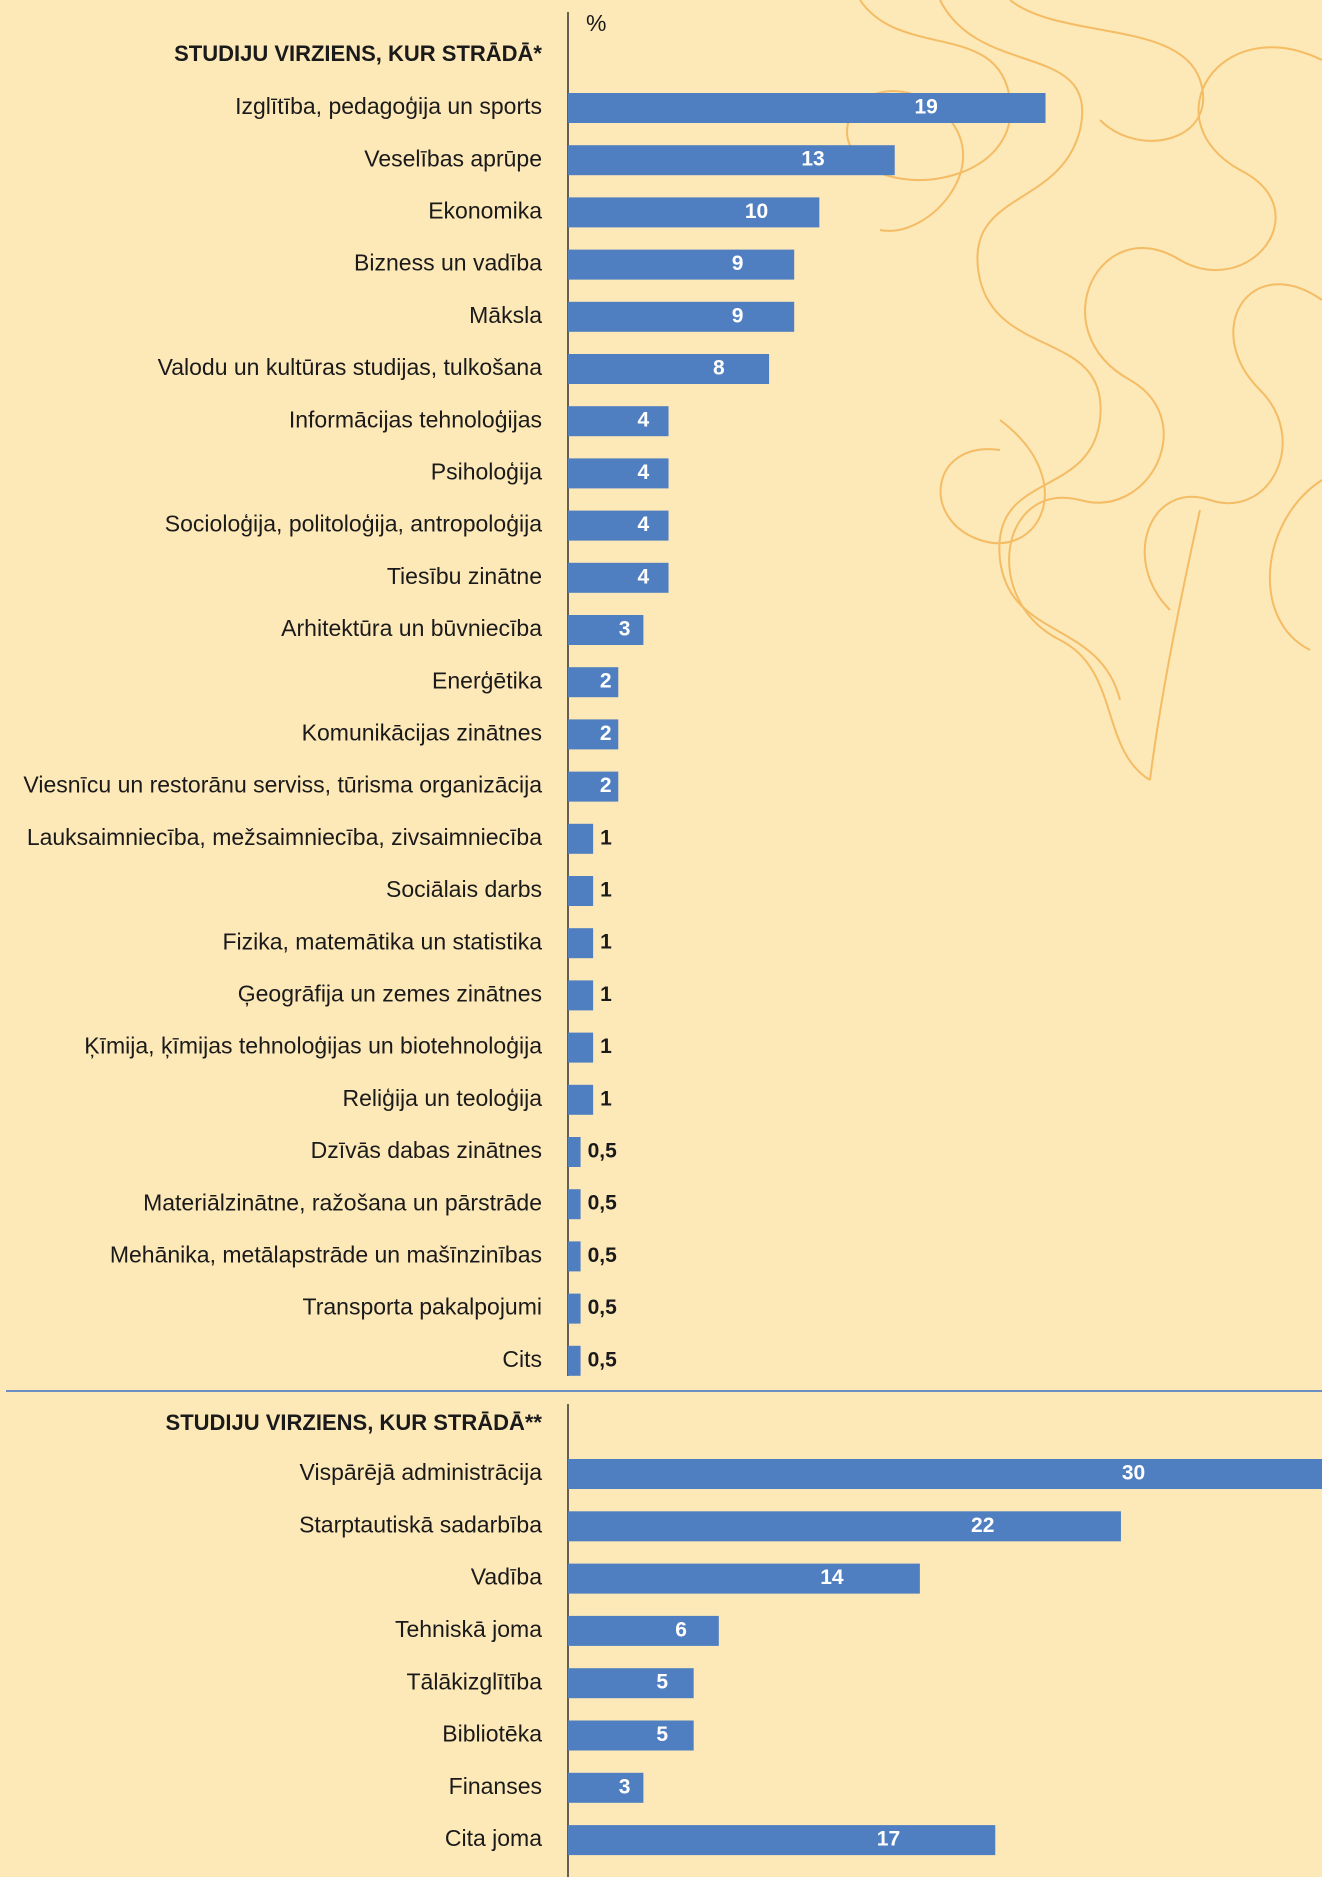 This screenshot has height=1877, width=1322. Describe the element at coordinates (411, 628) in the screenshot. I see `category-label: Arhitektūra un būvniecība` at that location.